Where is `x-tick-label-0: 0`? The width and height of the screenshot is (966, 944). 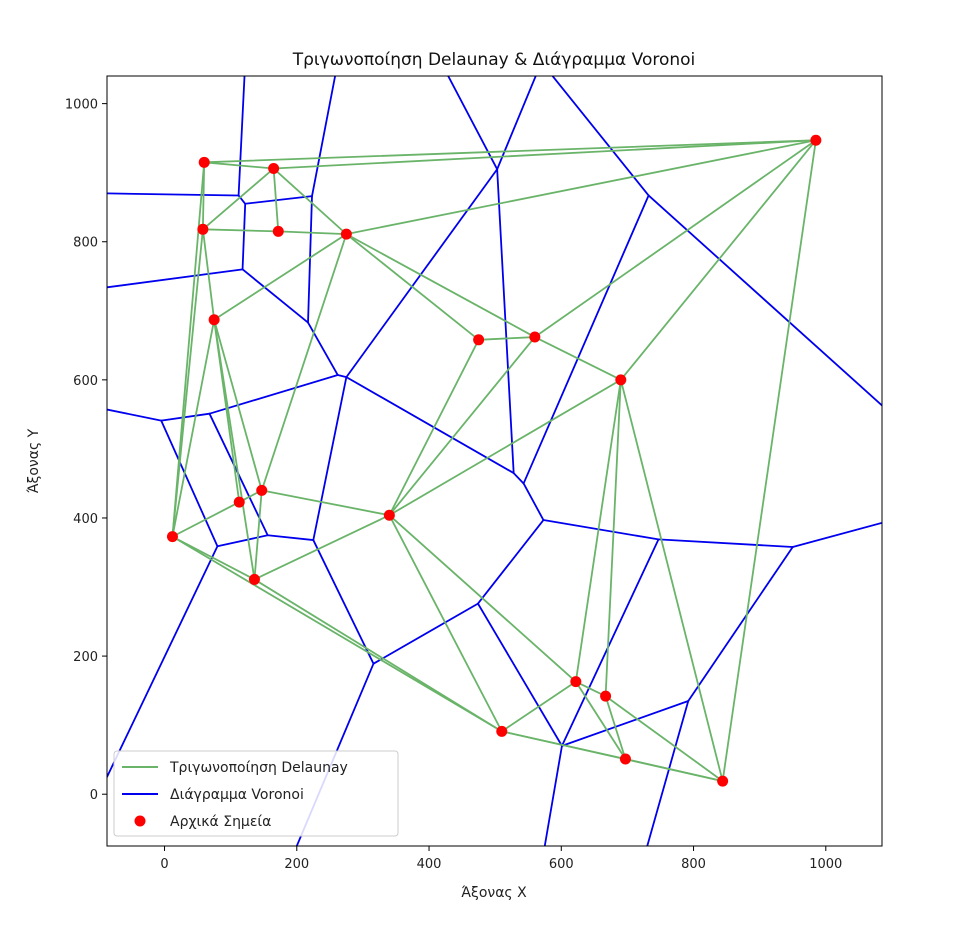 x-tick-label-0: 0 is located at coordinates (164, 864).